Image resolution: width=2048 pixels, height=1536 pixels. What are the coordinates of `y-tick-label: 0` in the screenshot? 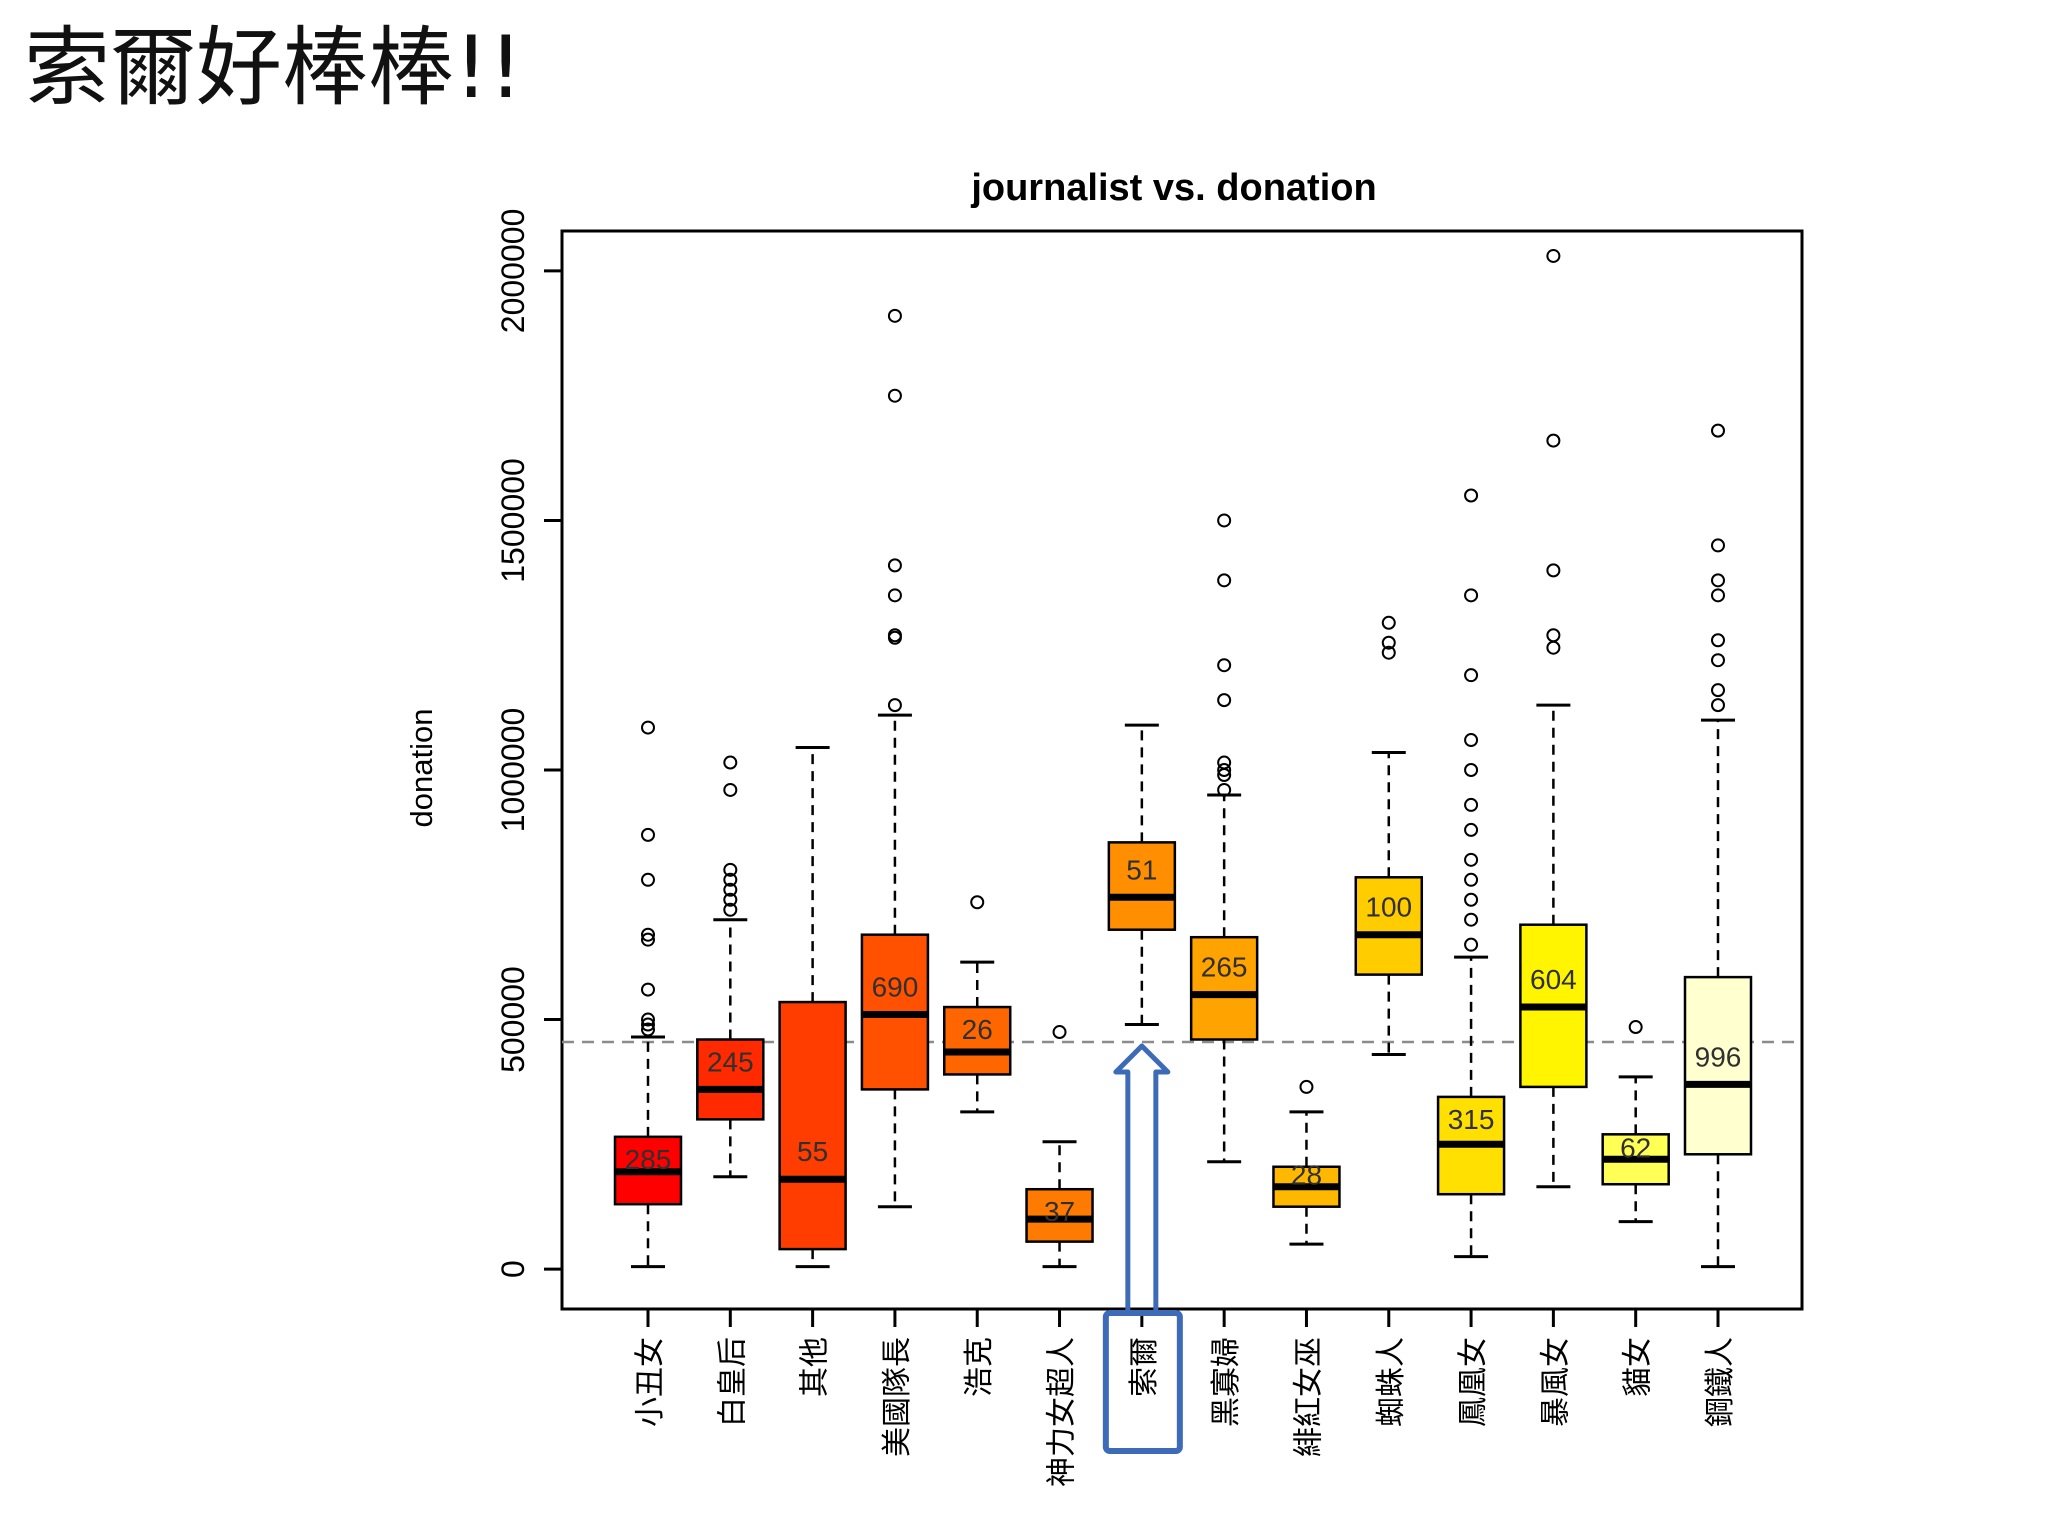 It's located at (513, 1269).